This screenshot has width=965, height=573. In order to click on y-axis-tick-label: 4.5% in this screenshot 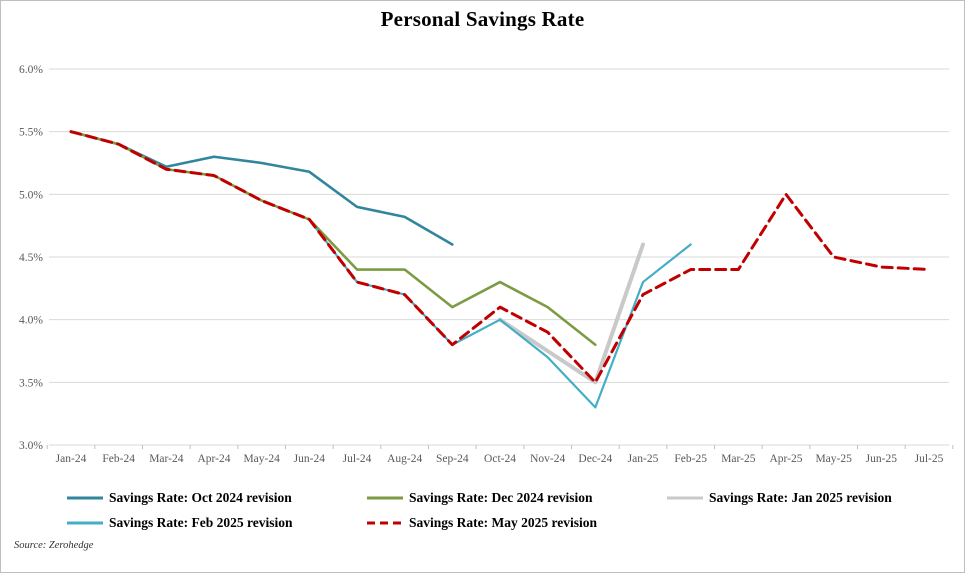, I will do `click(31, 258)`.